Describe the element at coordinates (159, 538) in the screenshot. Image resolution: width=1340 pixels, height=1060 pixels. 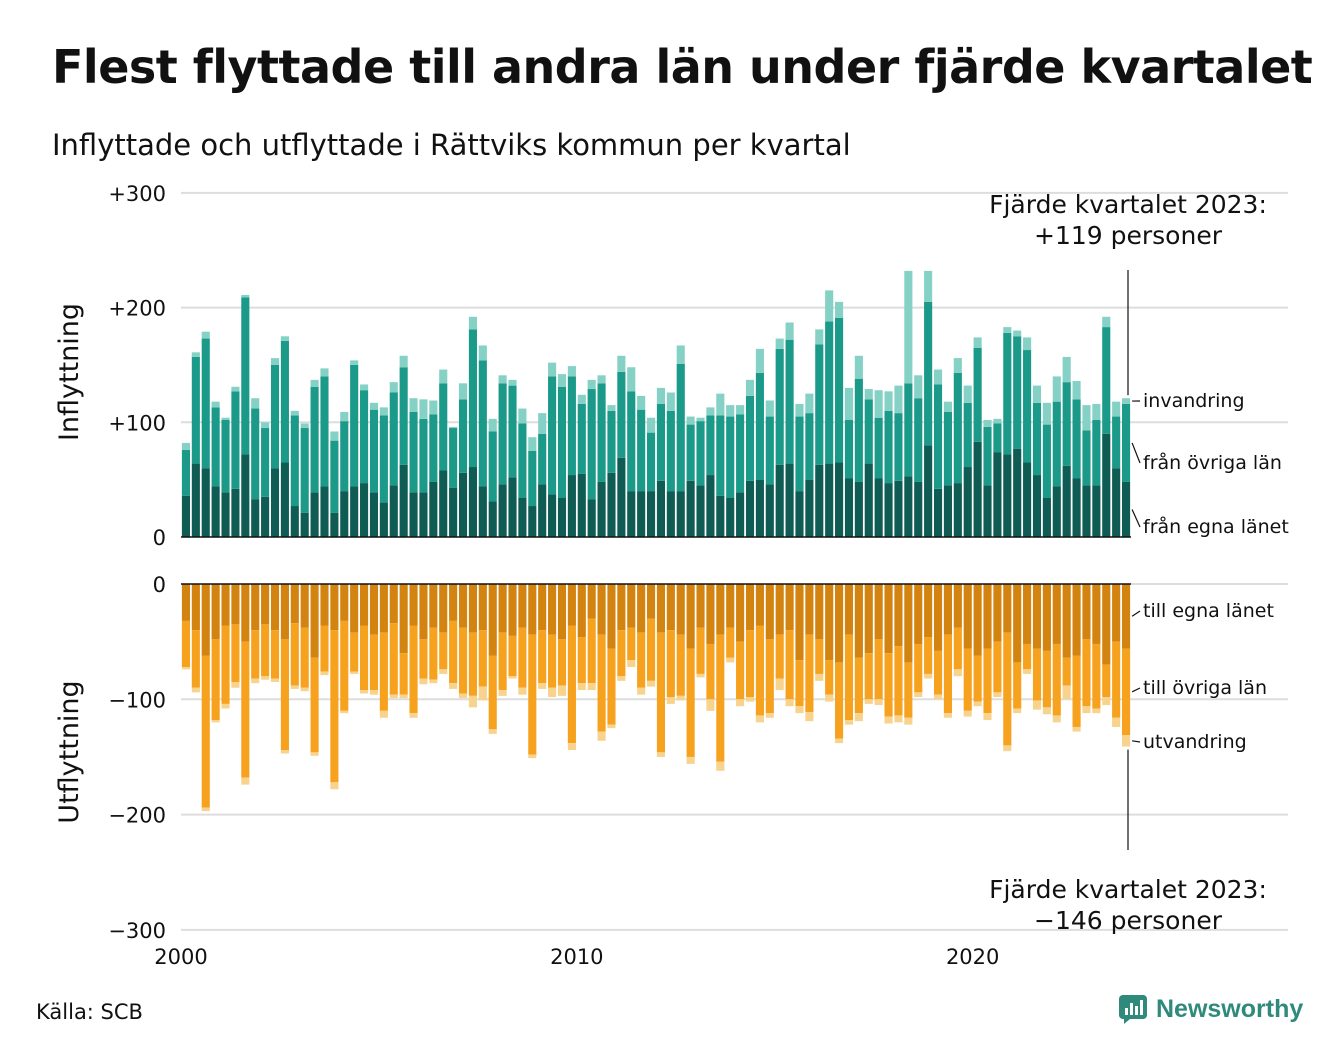
I see `y-tick-label: 0` at that location.